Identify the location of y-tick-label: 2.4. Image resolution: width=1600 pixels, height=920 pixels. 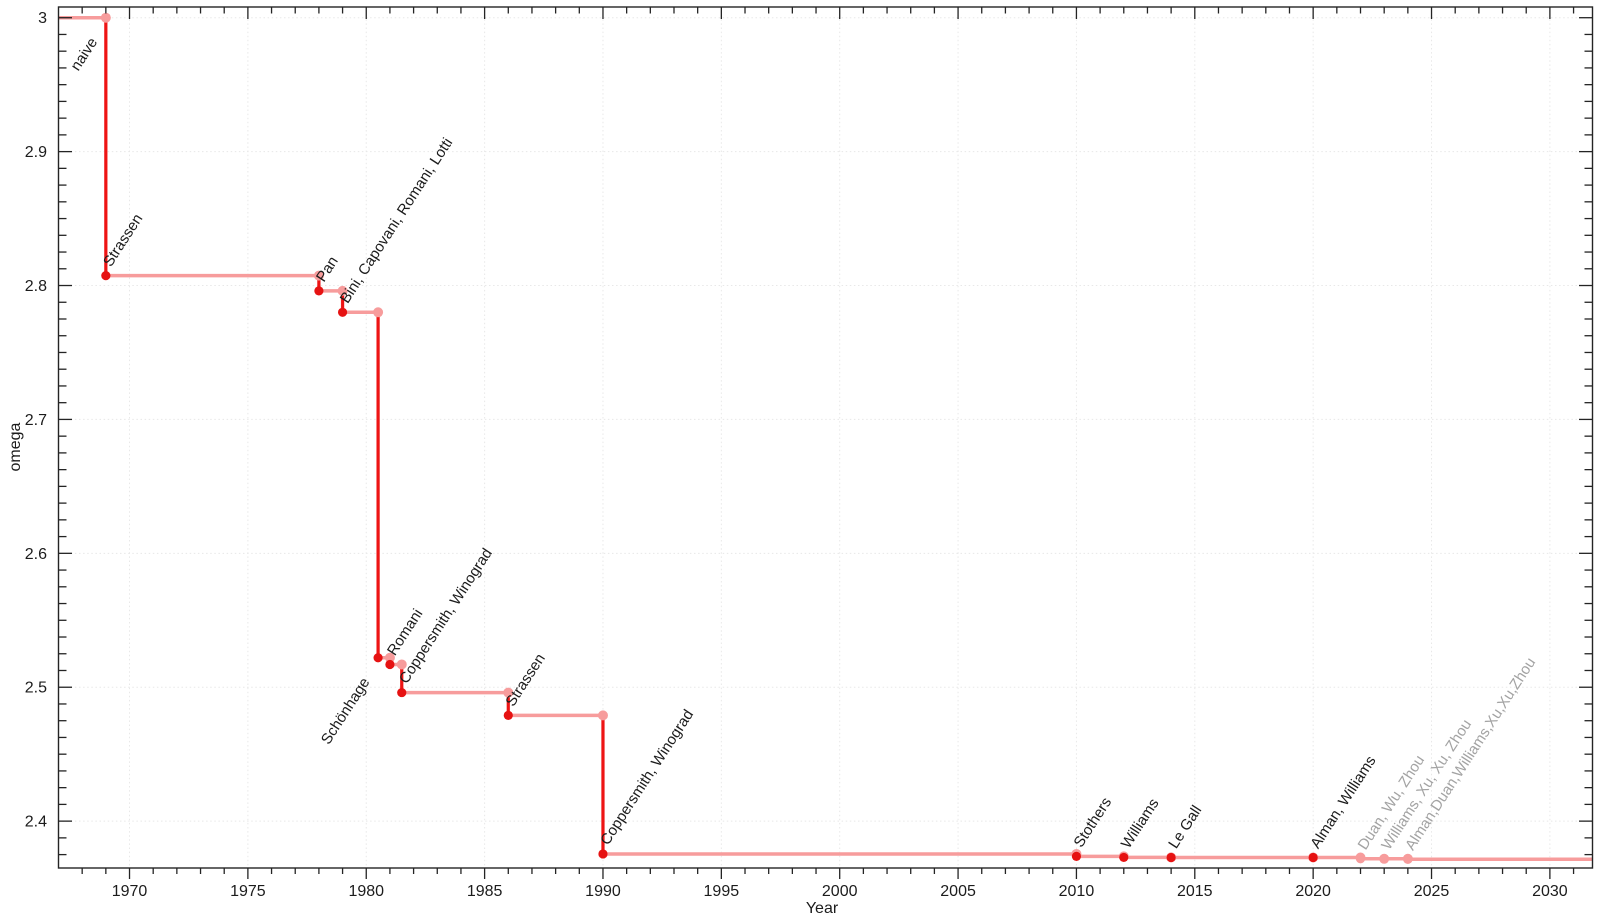
(36, 822).